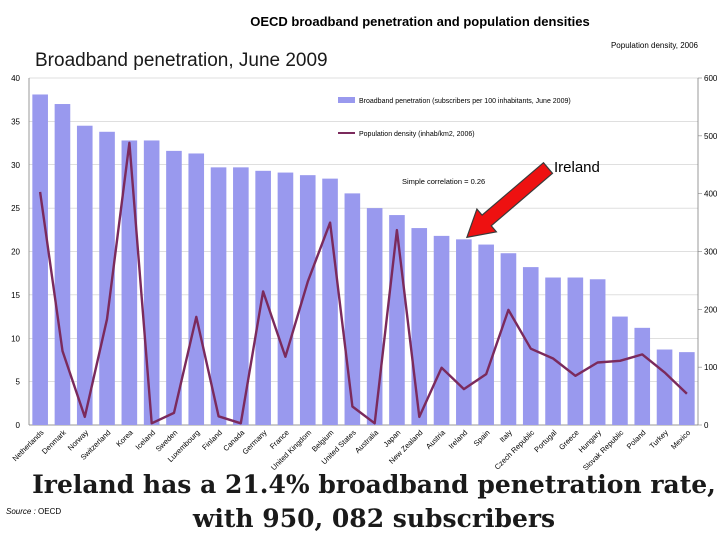  Describe the element at coordinates (174, 287) in the screenshot. I see `bar-sweden` at that location.